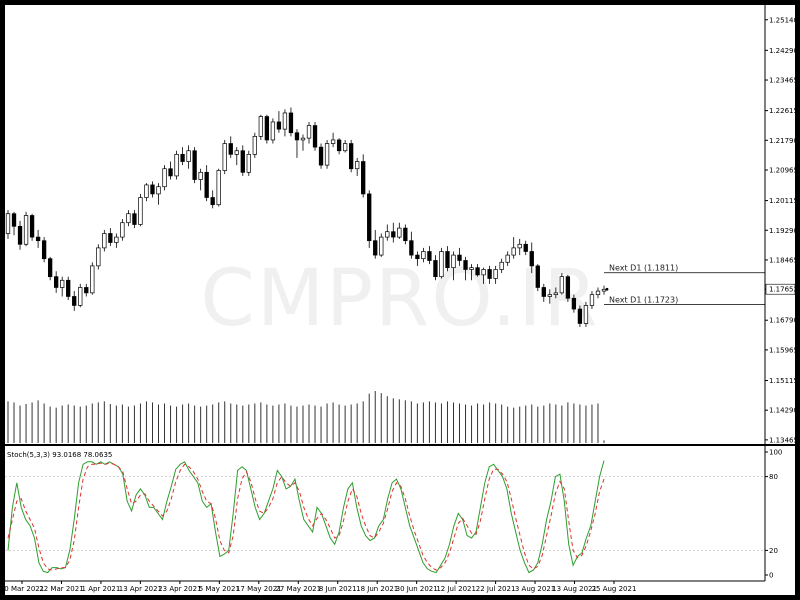  What do you see at coordinates (179, 589) in the screenshot?
I see `date-tick-label: 23 Apr 2021` at bounding box center [179, 589].